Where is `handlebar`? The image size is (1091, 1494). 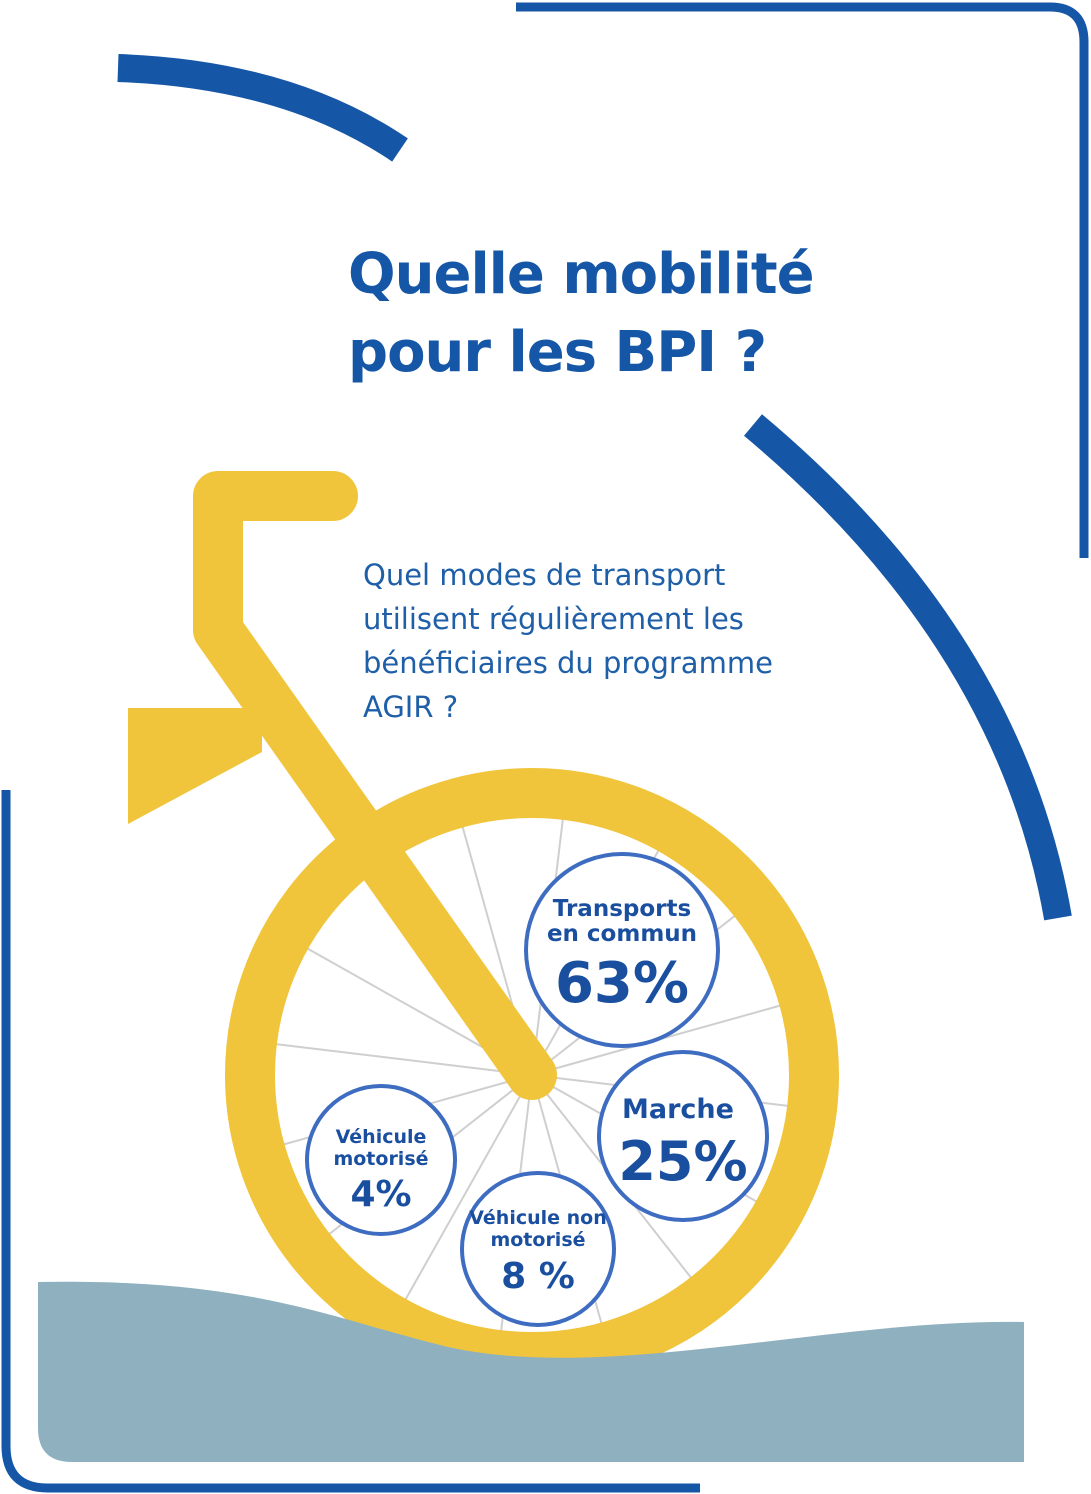 handlebar is located at coordinates (375, 785).